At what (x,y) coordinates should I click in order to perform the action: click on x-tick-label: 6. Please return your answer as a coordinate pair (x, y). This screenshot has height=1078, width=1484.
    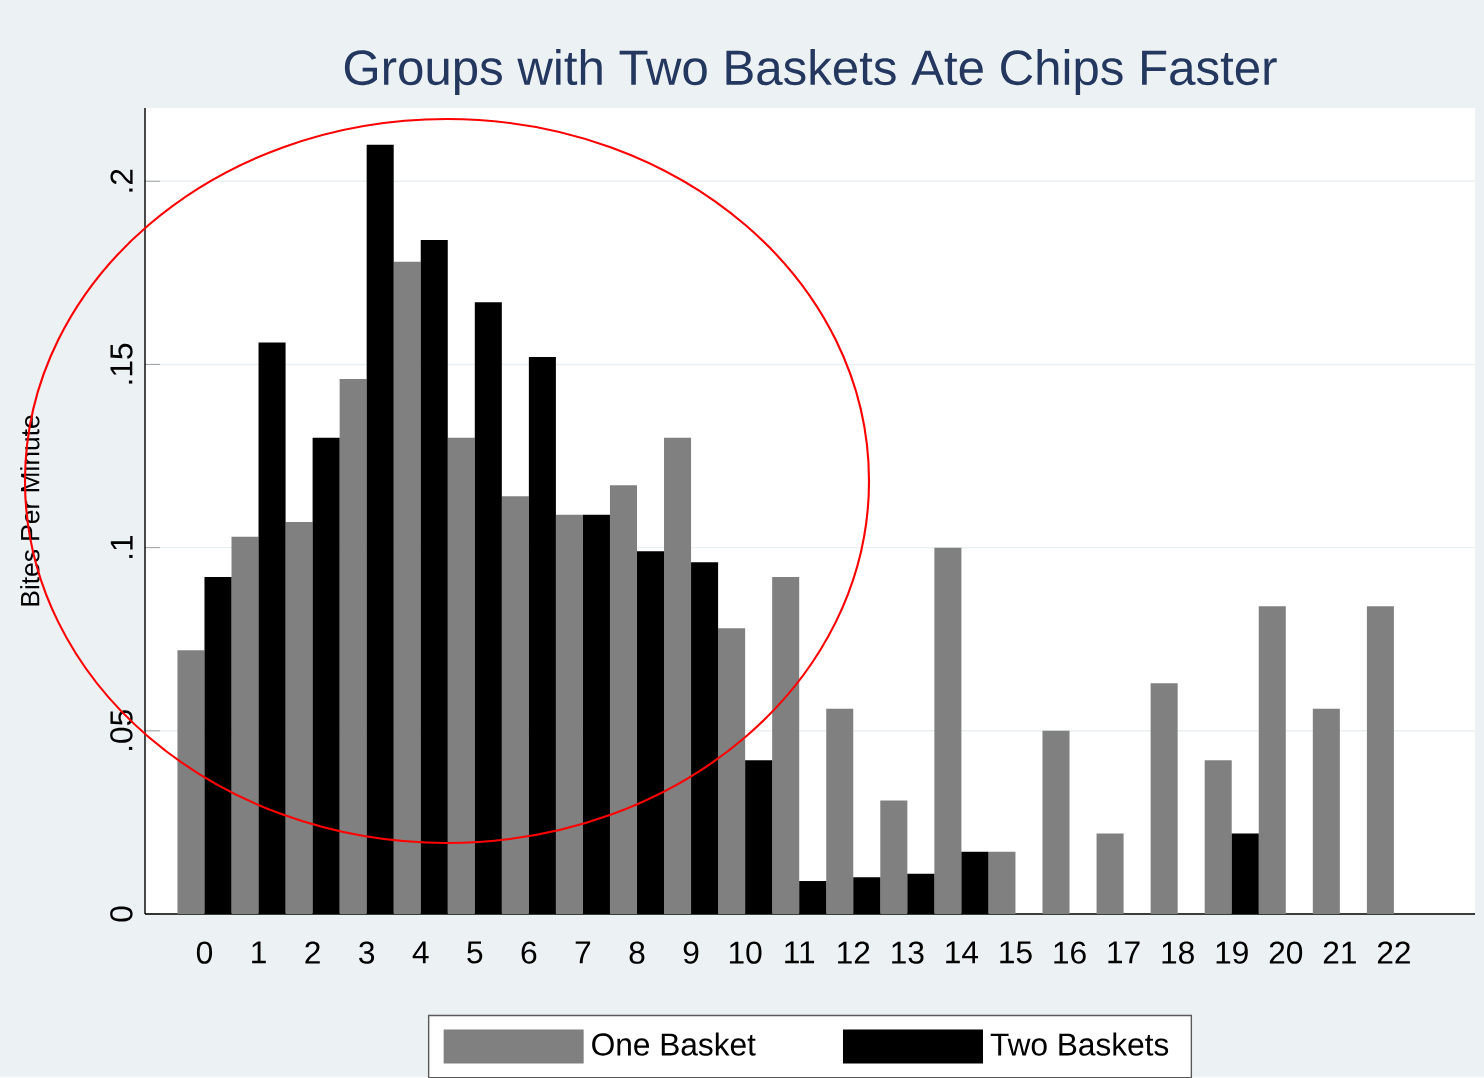
    Looking at the image, I should click on (529, 952).